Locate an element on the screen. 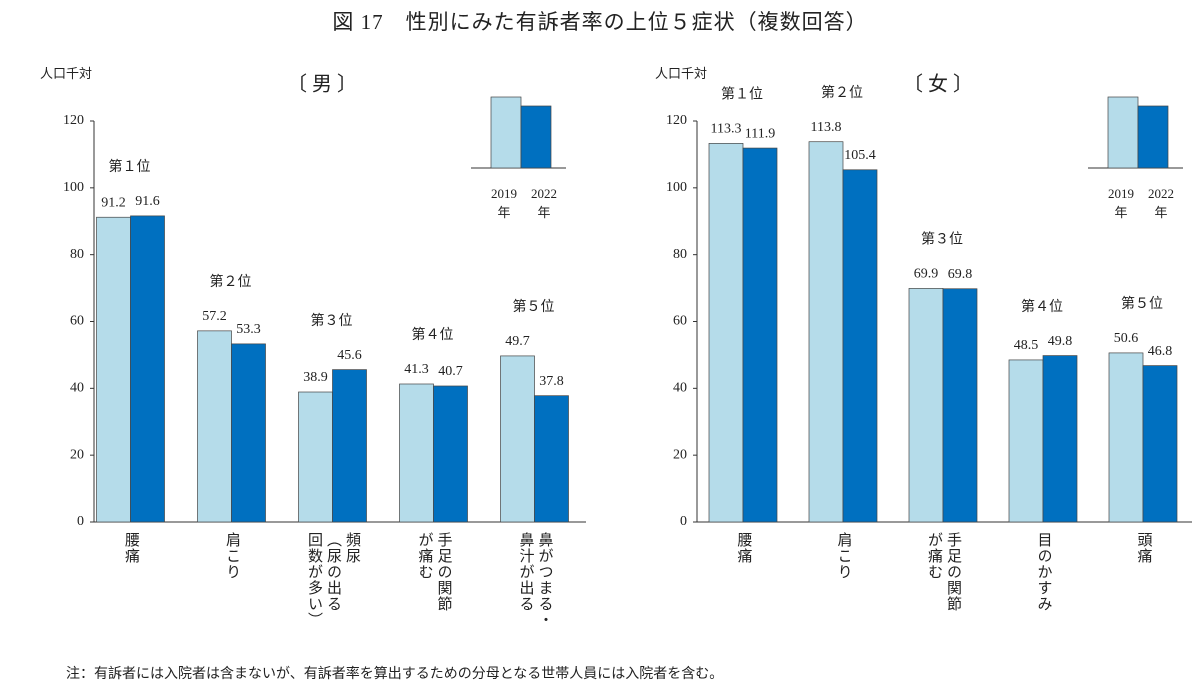 The height and width of the screenshot is (696, 1200). value-label: 69.8 is located at coordinates (960, 274).